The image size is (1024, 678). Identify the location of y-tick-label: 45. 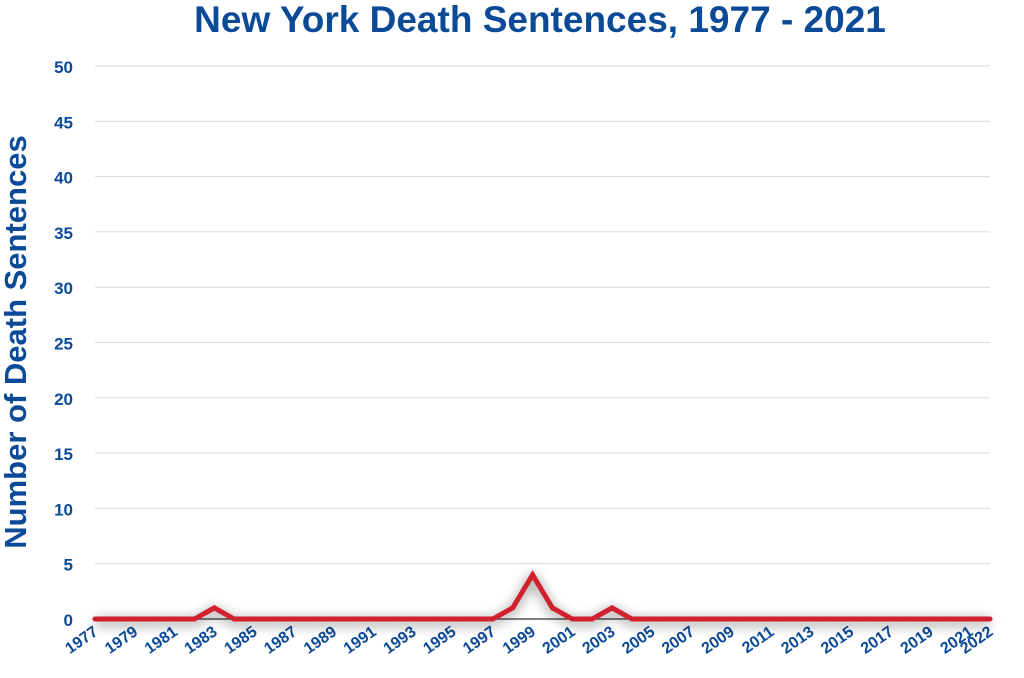
(63, 122).